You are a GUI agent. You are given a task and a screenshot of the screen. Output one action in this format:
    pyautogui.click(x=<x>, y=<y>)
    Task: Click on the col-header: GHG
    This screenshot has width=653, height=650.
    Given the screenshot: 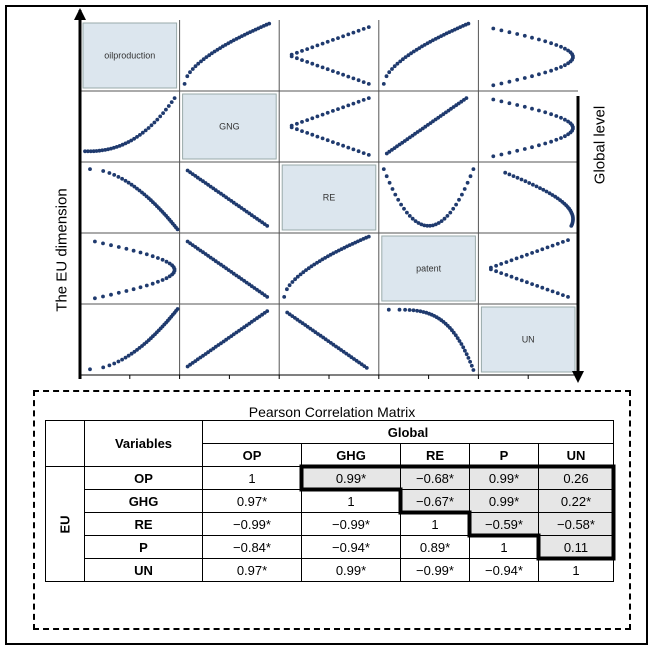 What is the action you would take?
    pyautogui.click(x=351, y=455)
    